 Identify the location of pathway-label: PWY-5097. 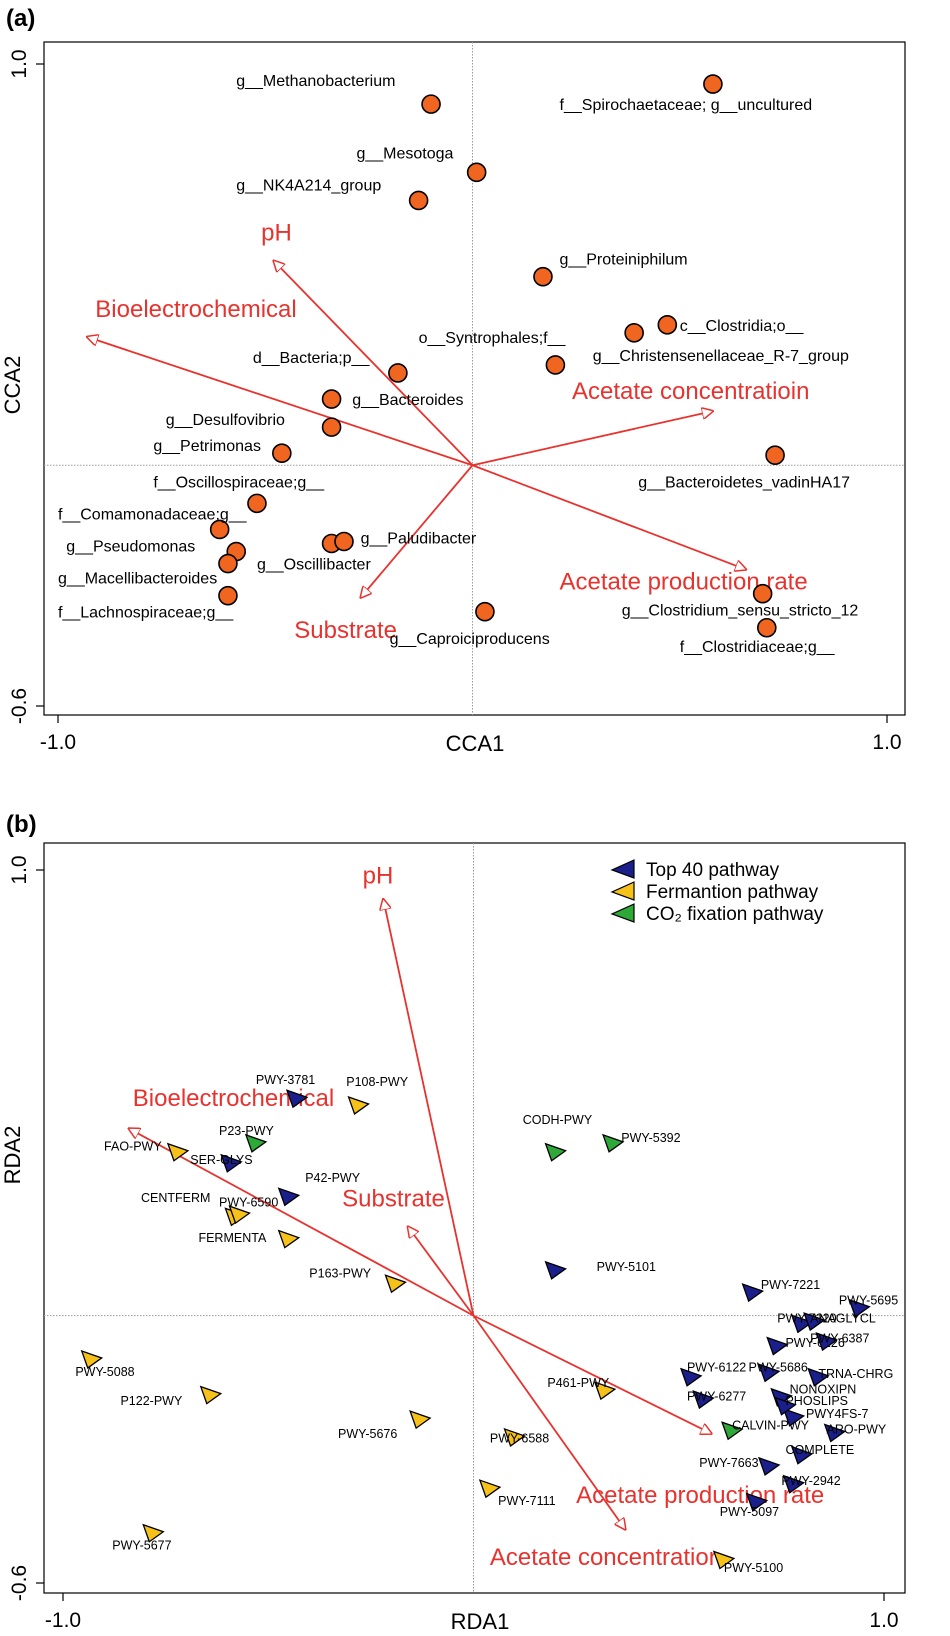
(749, 1512).